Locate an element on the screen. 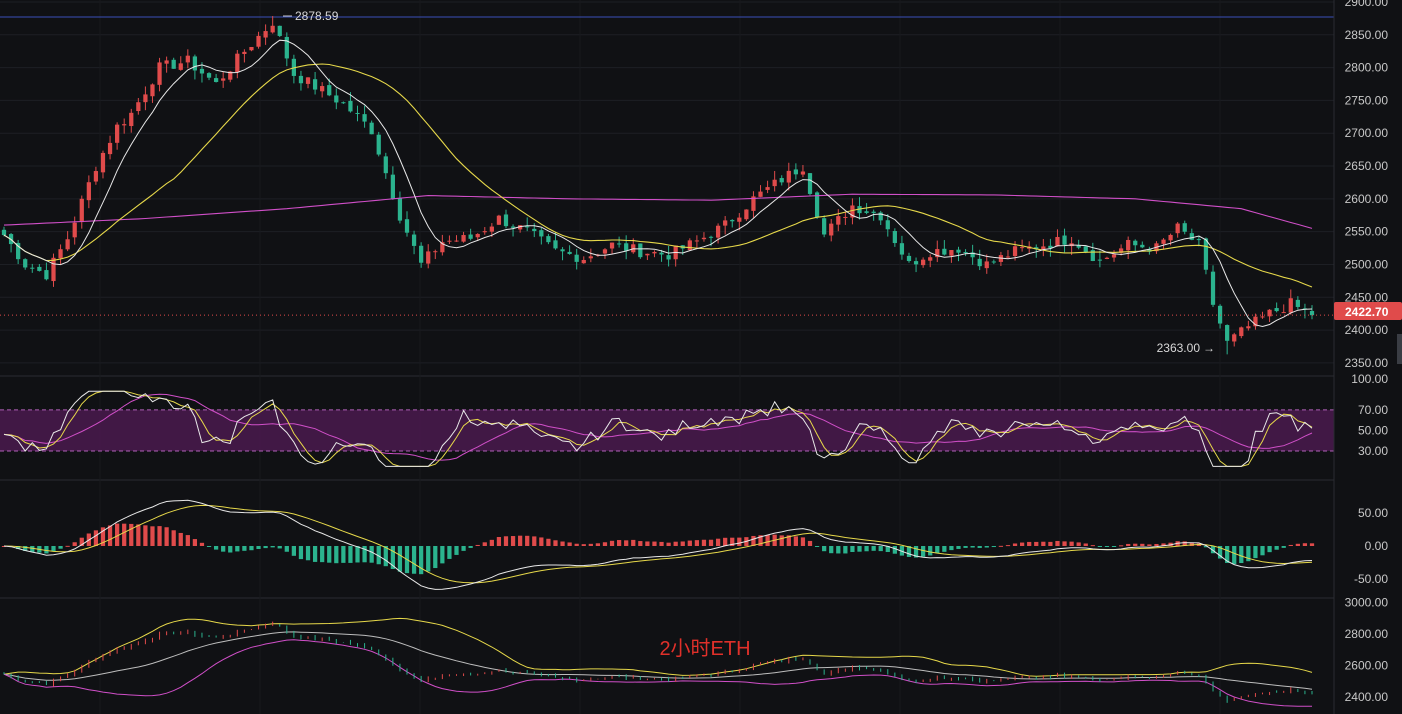 Image resolution: width=1402 pixels, height=714 pixels. price-tick-label: 2600.00 is located at coordinates (1367, 199).